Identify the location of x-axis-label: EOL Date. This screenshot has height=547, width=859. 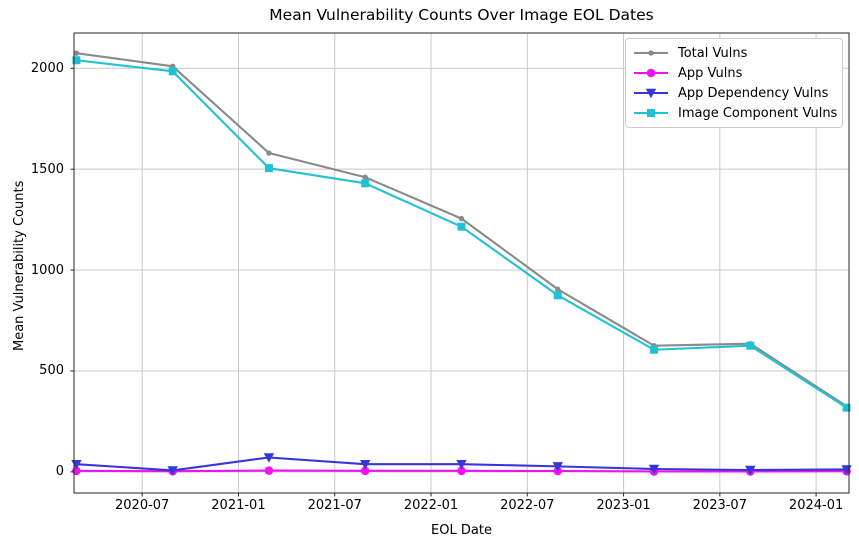
(461, 530).